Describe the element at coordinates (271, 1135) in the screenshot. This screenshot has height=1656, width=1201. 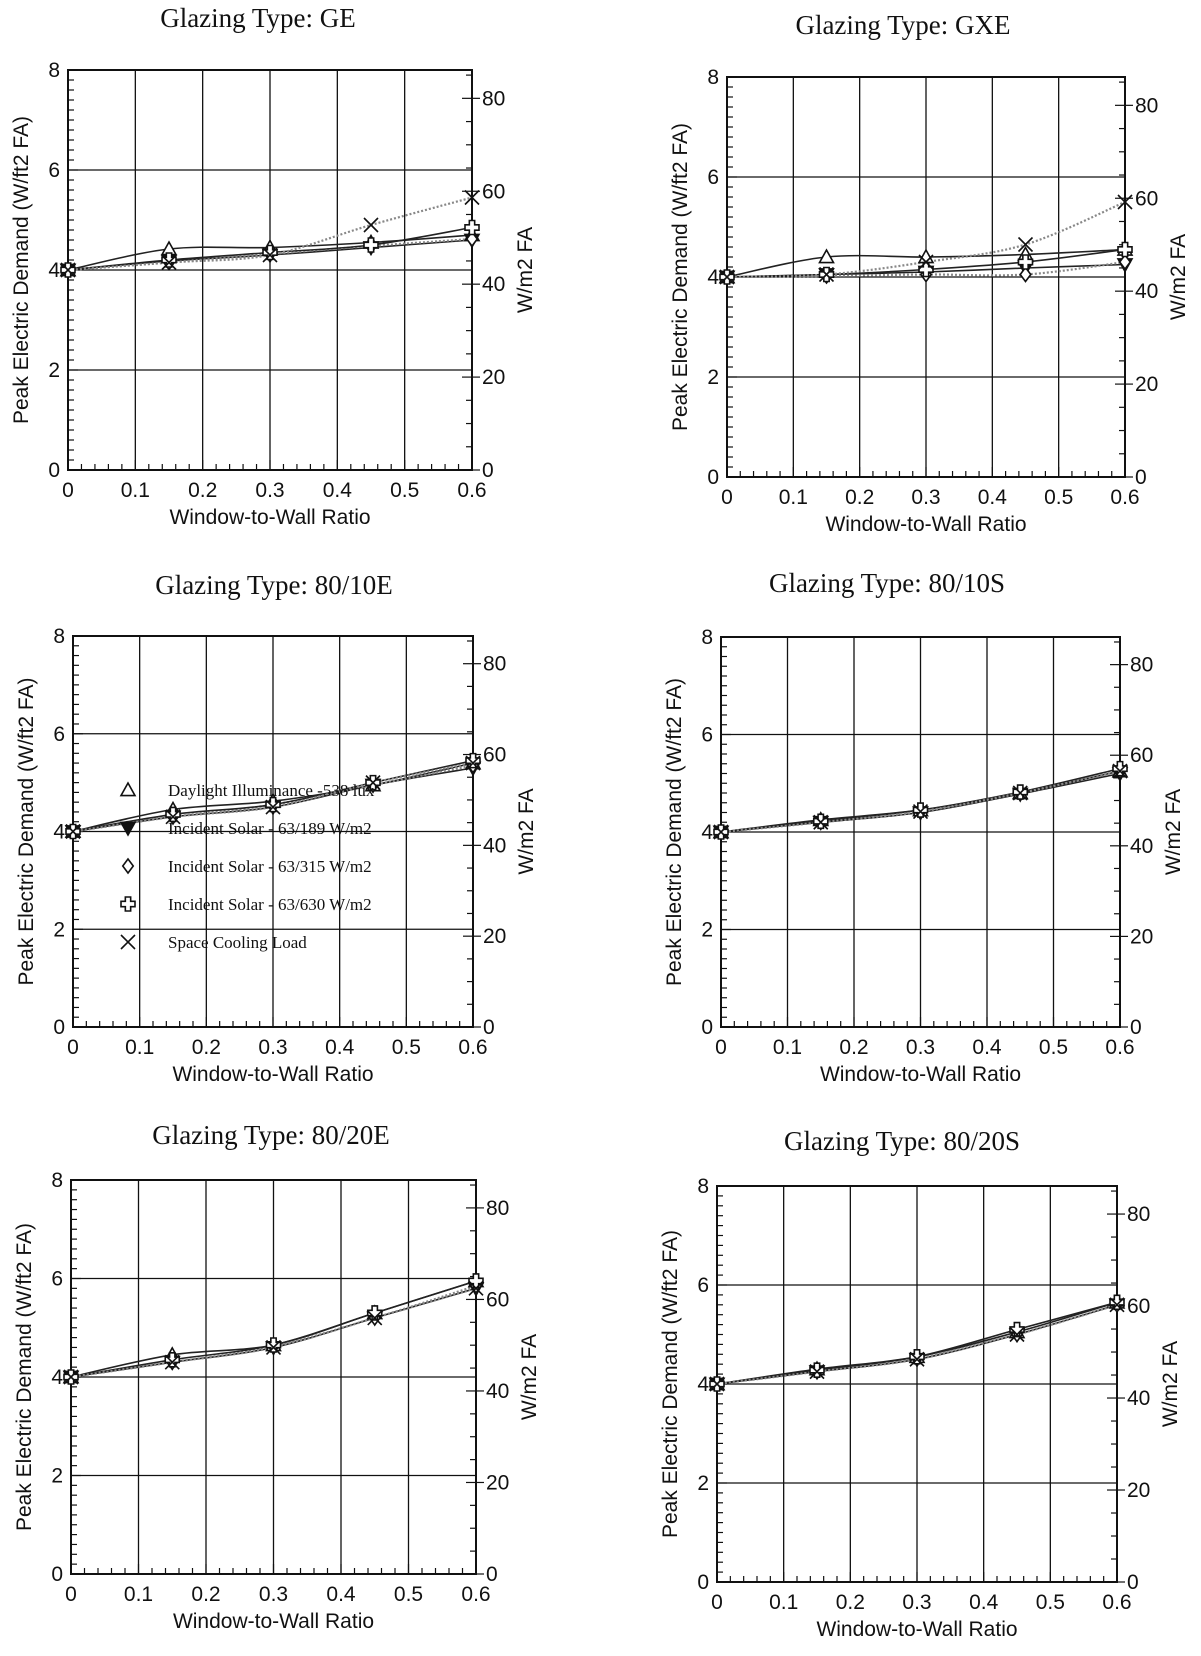
I see `chart-title: Glazing Type: 80/20E` at that location.